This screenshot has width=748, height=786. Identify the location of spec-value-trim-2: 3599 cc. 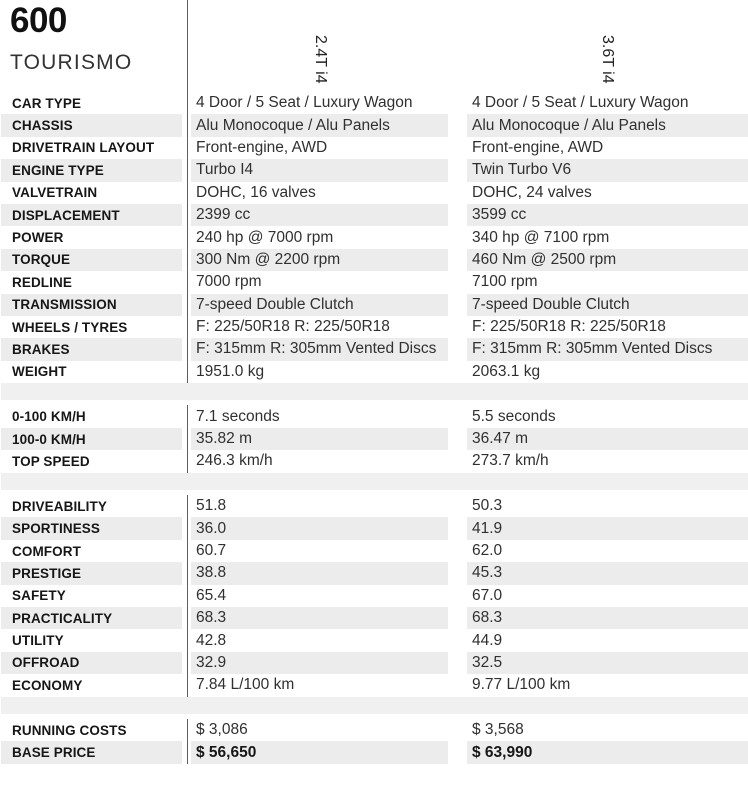
(607, 215).